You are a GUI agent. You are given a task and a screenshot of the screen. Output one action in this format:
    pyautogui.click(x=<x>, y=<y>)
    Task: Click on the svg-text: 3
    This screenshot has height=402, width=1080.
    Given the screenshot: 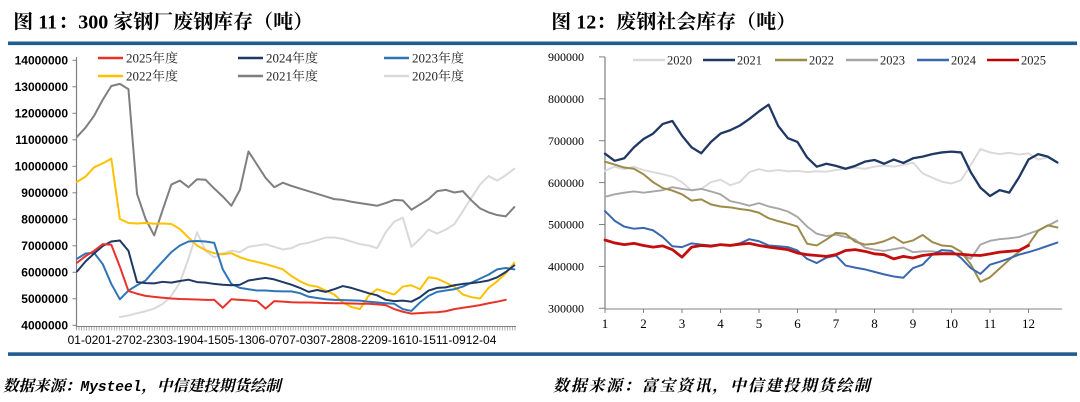 What is the action you would take?
    pyautogui.click(x=682, y=323)
    